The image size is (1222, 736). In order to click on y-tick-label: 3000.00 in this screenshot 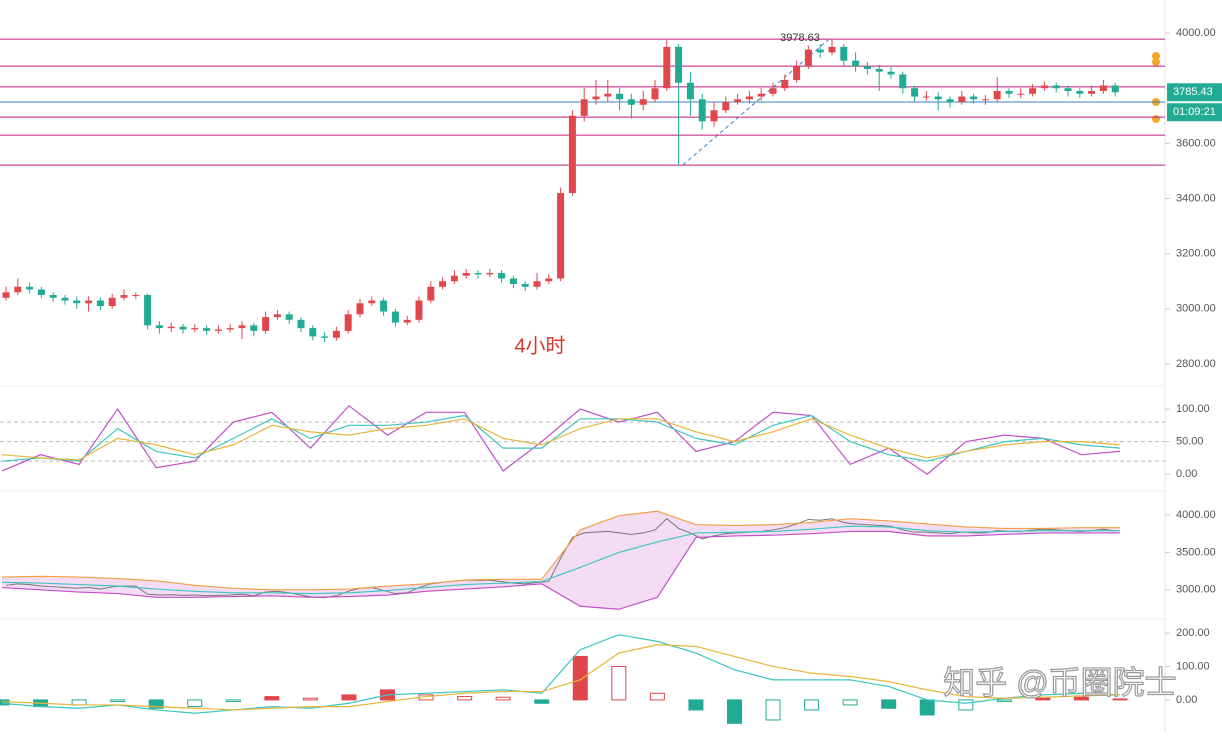, I will do `click(1196, 590)`.